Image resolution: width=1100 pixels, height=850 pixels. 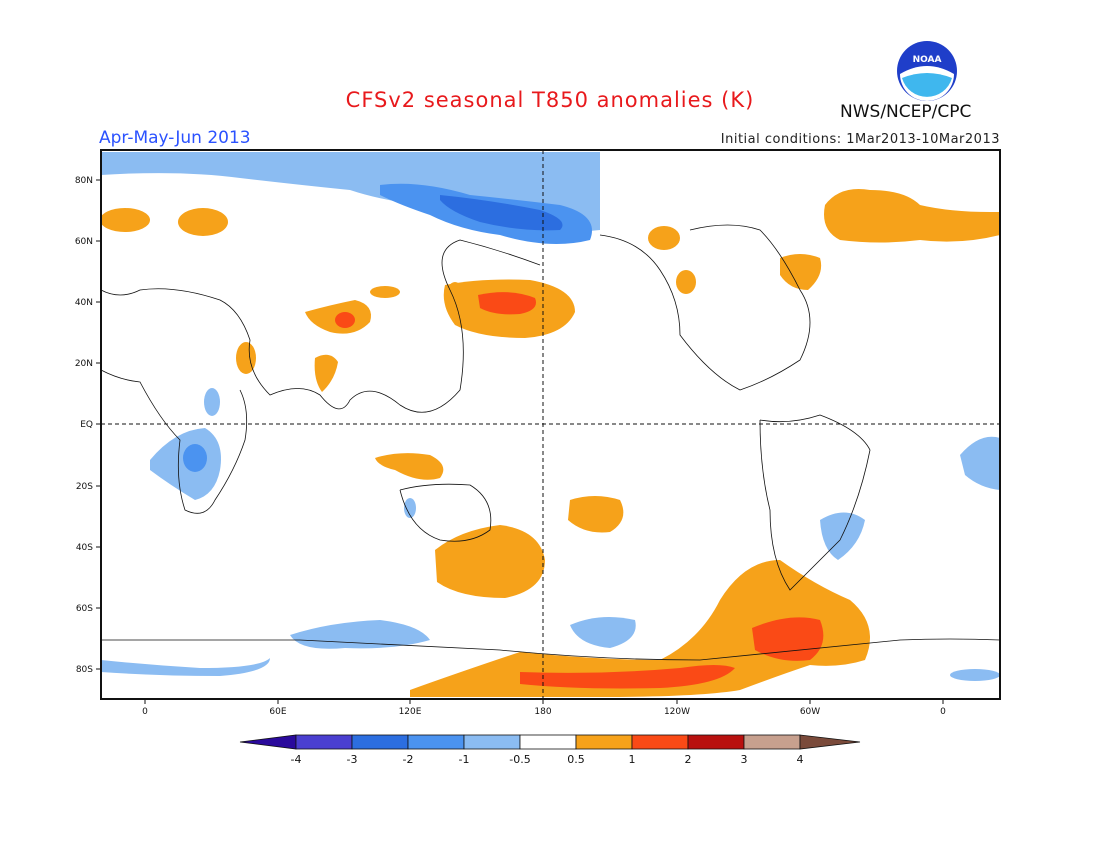 What do you see at coordinates (744, 759) in the screenshot?
I see `colorbar-label: 3` at bounding box center [744, 759].